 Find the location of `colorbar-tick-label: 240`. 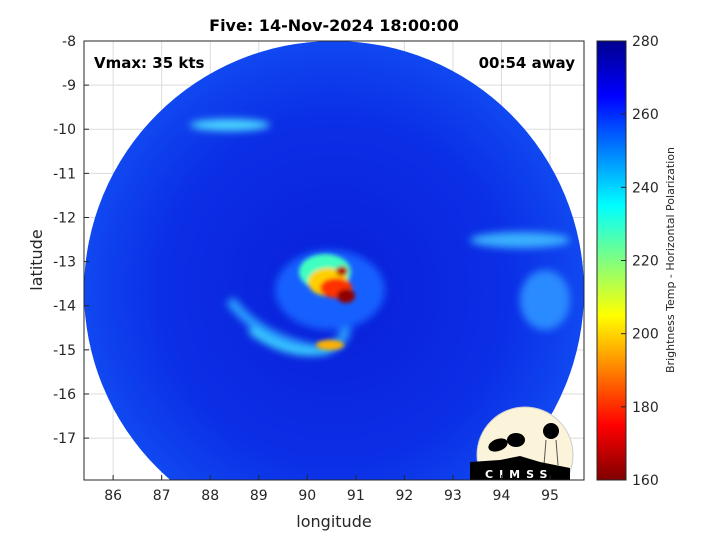

colorbar-tick-label: 240 is located at coordinates (645, 188).